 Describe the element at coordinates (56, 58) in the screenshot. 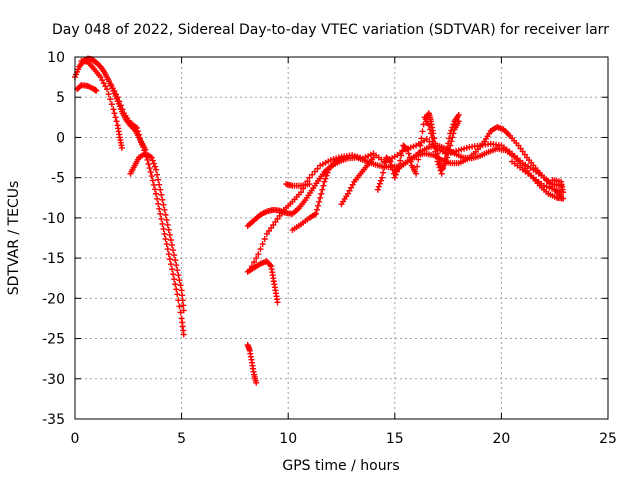

I see `y-tick-label: 10` at that location.